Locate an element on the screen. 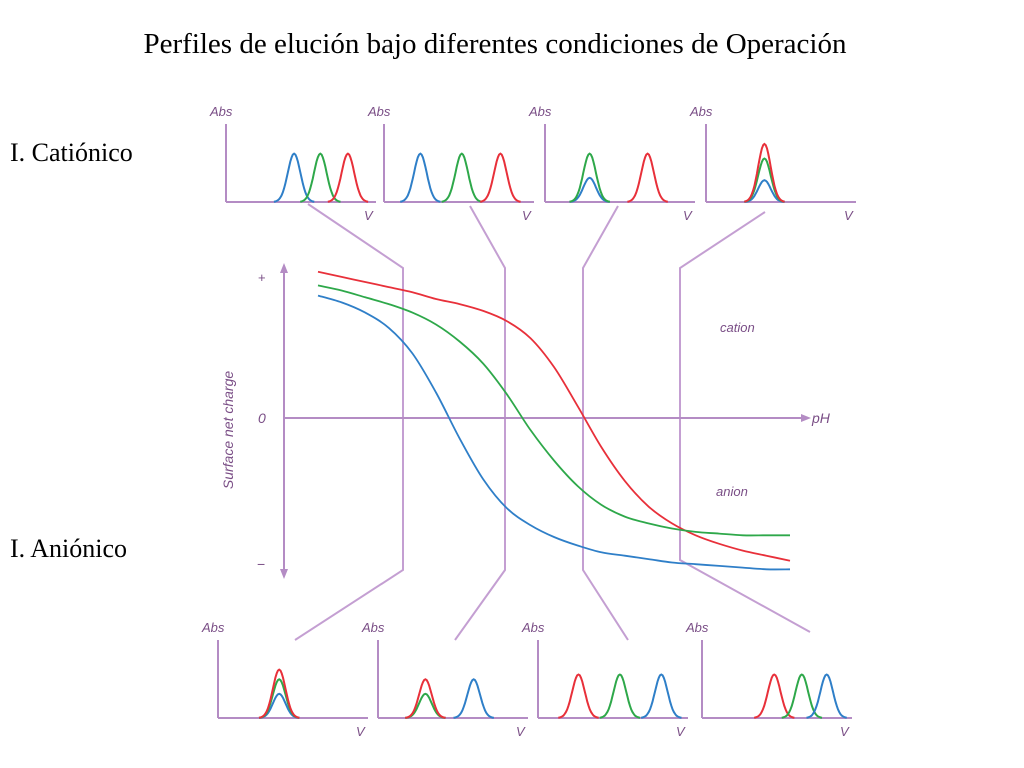  y-axis-label: Surface net charge is located at coordinates (228, 430).